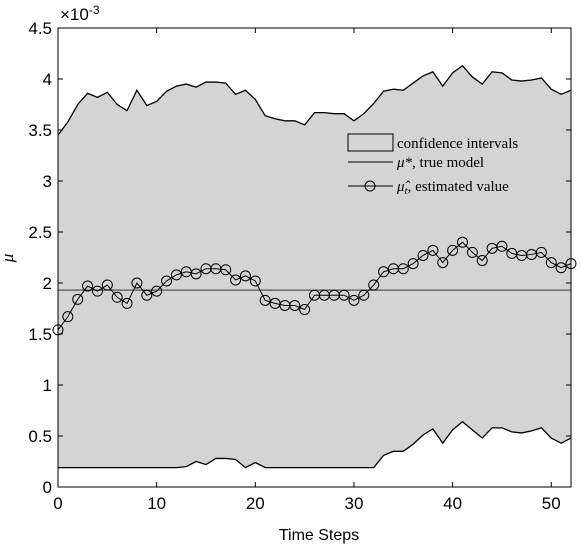  I want to click on legend-true-text: , true model, so click(448, 163).